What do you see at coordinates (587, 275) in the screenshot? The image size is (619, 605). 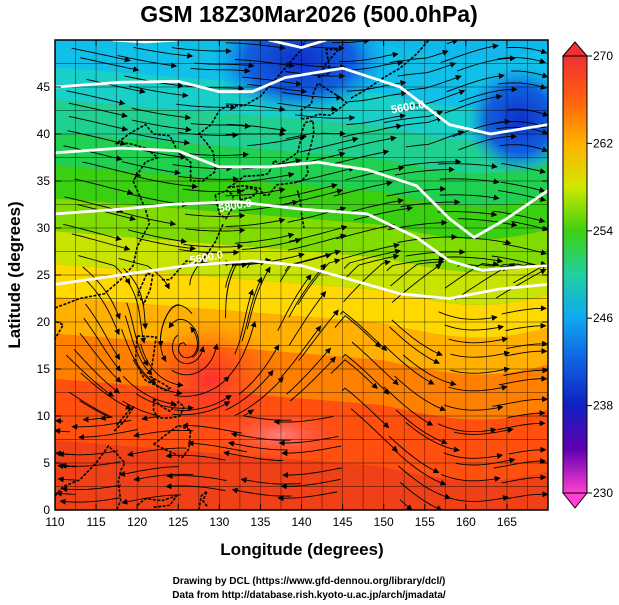 I see `colorbar: 270 262 254 246 238 230` at bounding box center [587, 275].